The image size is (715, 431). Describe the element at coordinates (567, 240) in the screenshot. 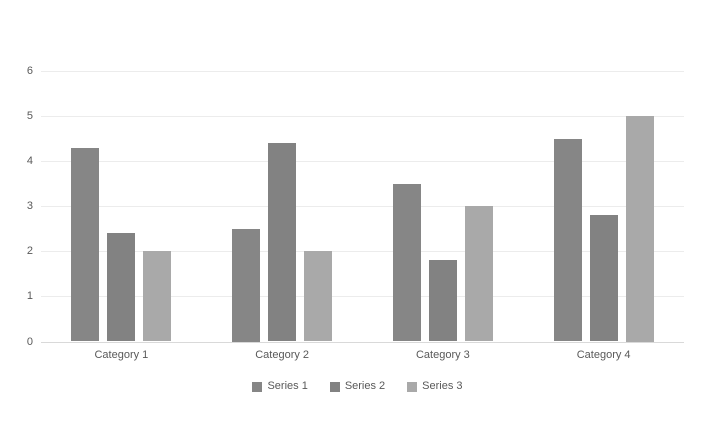

I see `bar-series1-cat4` at that location.